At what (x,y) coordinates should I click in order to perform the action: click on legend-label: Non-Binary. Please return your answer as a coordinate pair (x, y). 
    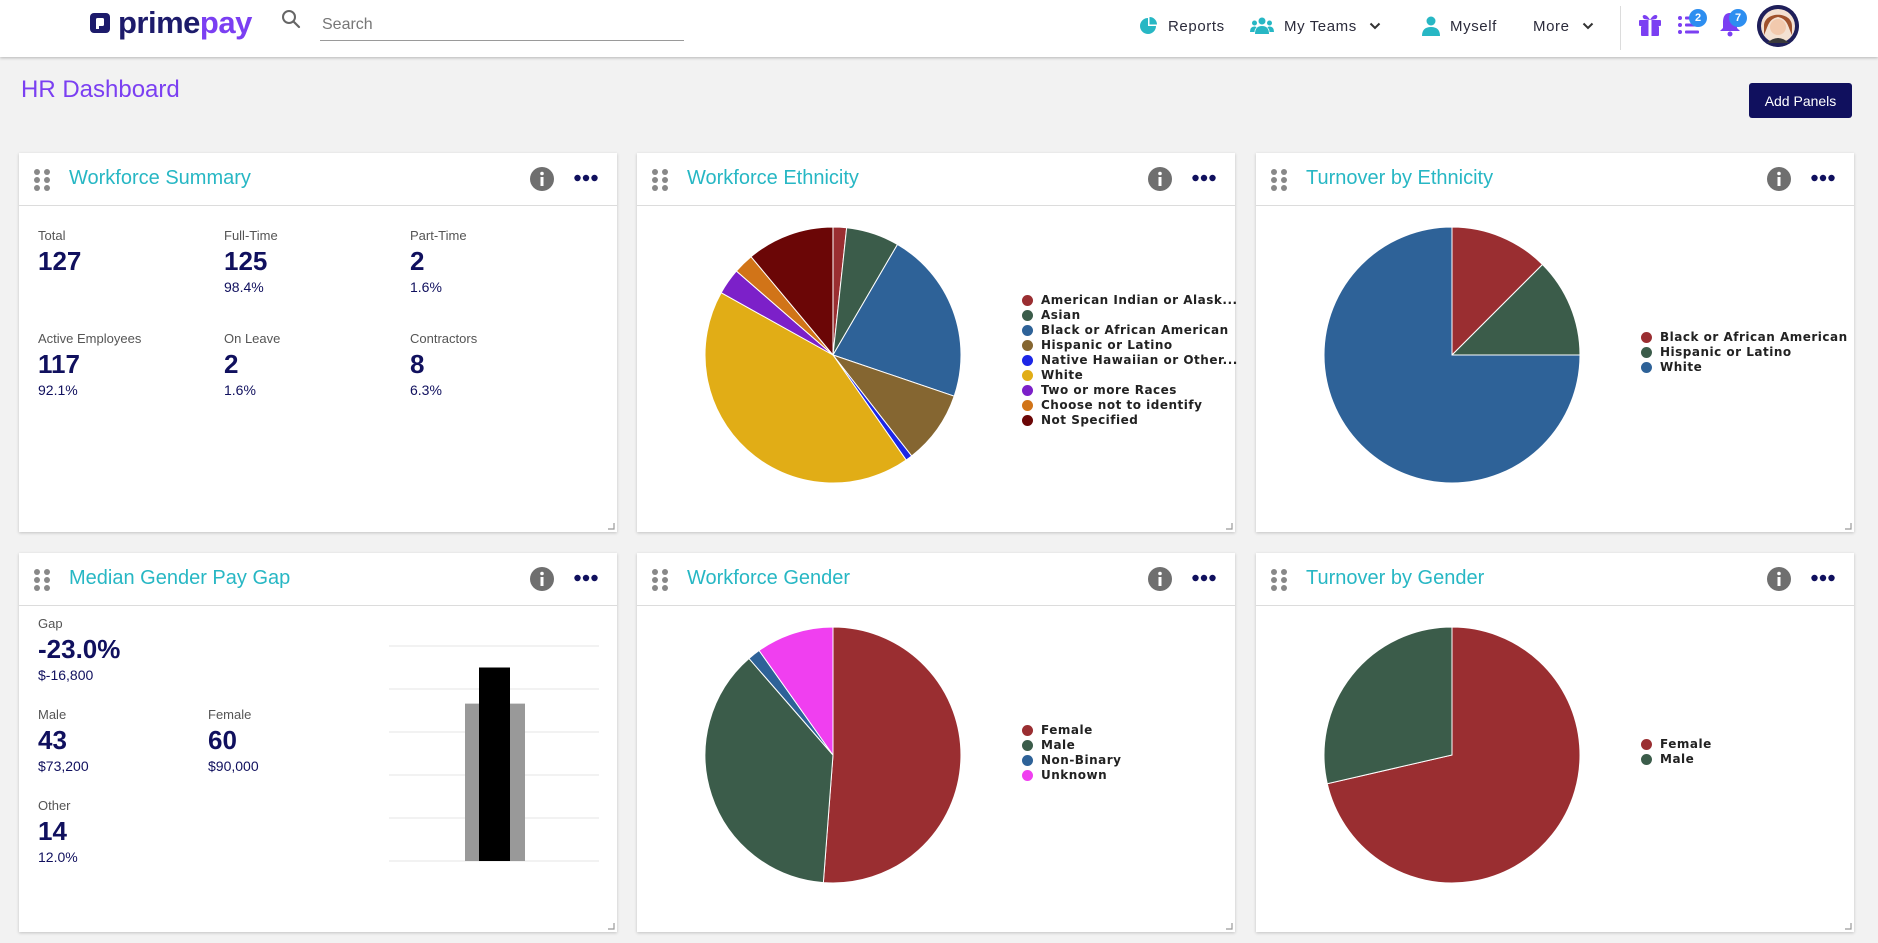
    Looking at the image, I should click on (1081, 760).